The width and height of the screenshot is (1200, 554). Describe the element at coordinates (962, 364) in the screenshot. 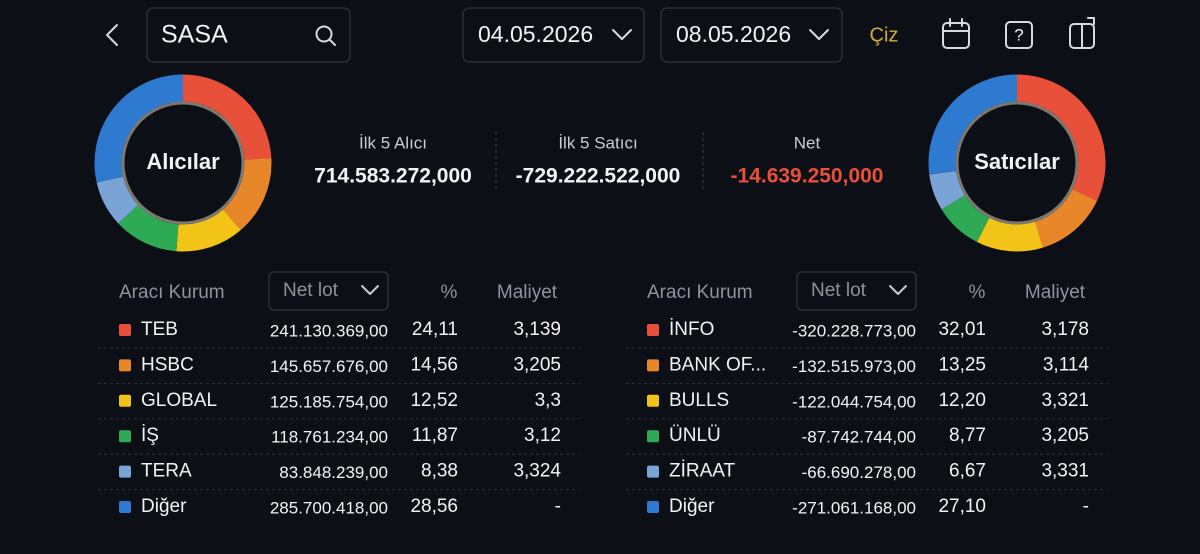

I see `share: 13,25` at that location.